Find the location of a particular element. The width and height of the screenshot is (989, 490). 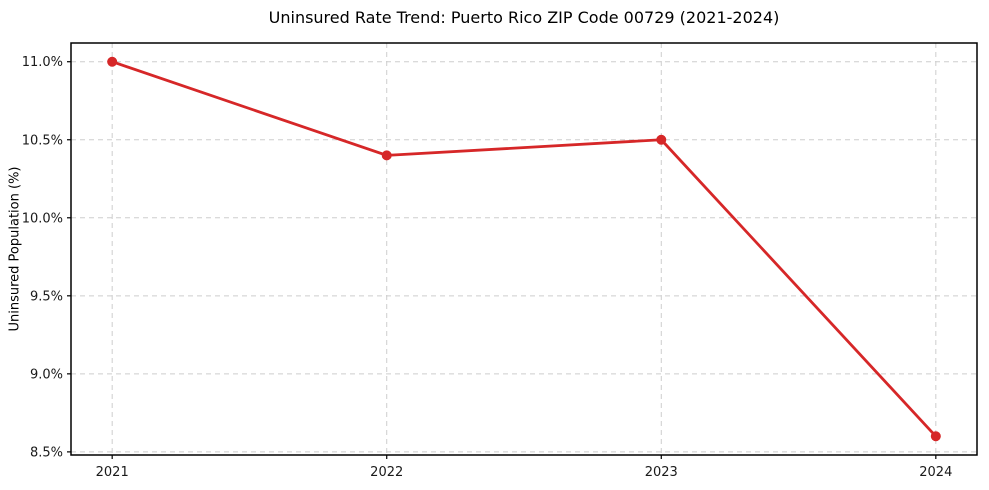

y-tick-label: 10.0% is located at coordinates (42, 218).